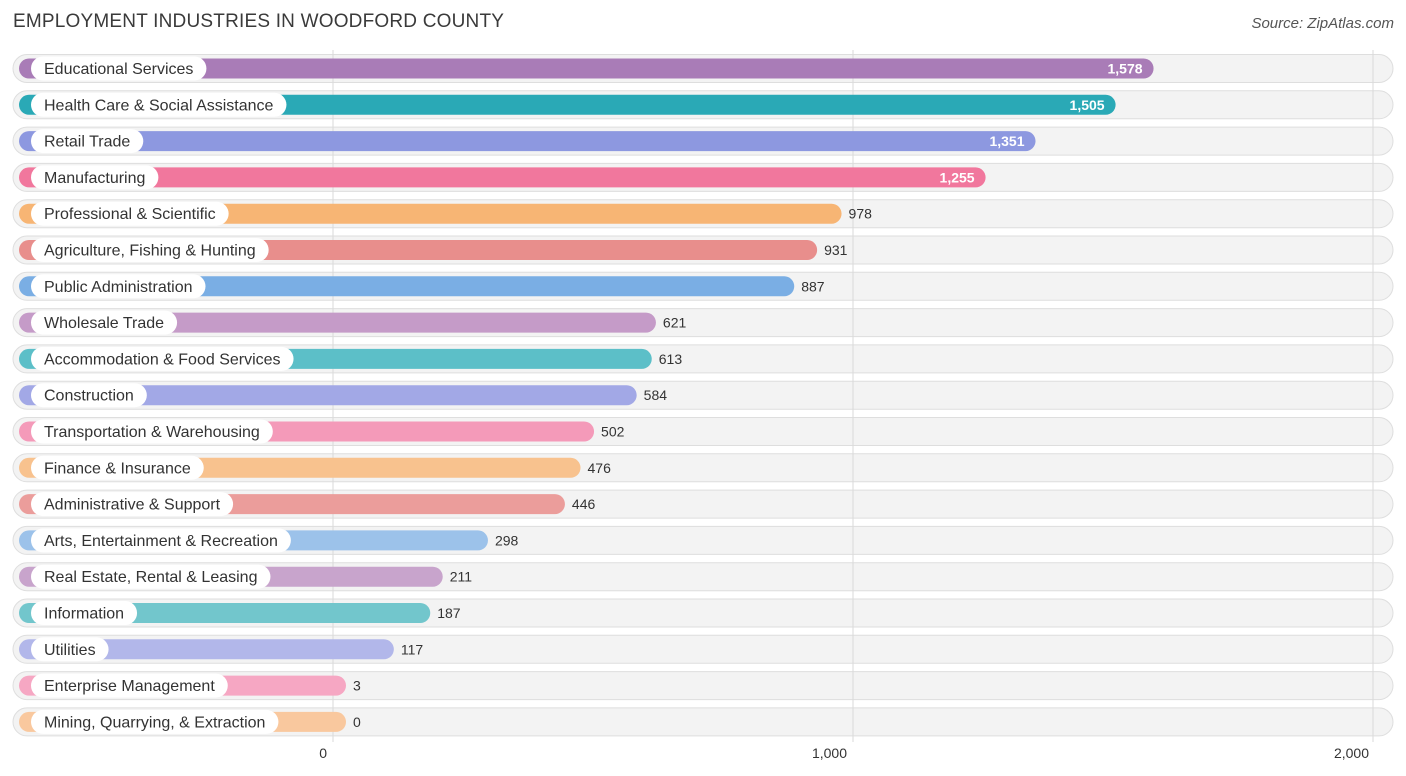  I want to click on value-label: 0, so click(357, 722).